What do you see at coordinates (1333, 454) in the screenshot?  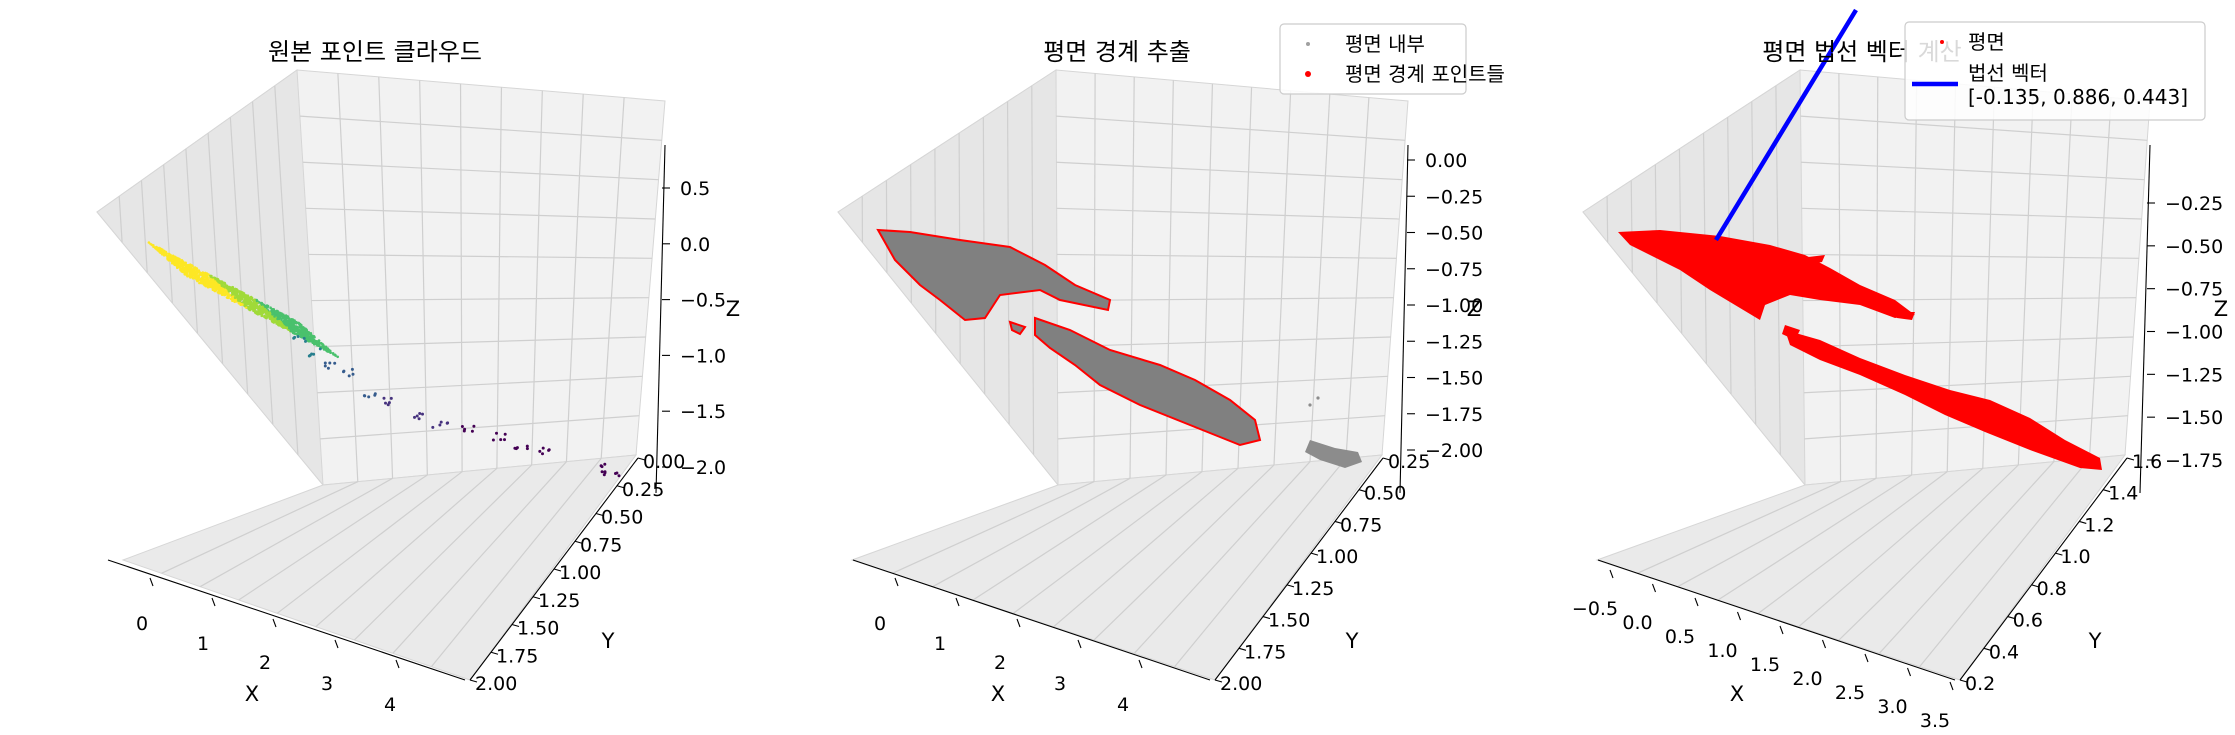 I see `plane-interior-far` at bounding box center [1333, 454].